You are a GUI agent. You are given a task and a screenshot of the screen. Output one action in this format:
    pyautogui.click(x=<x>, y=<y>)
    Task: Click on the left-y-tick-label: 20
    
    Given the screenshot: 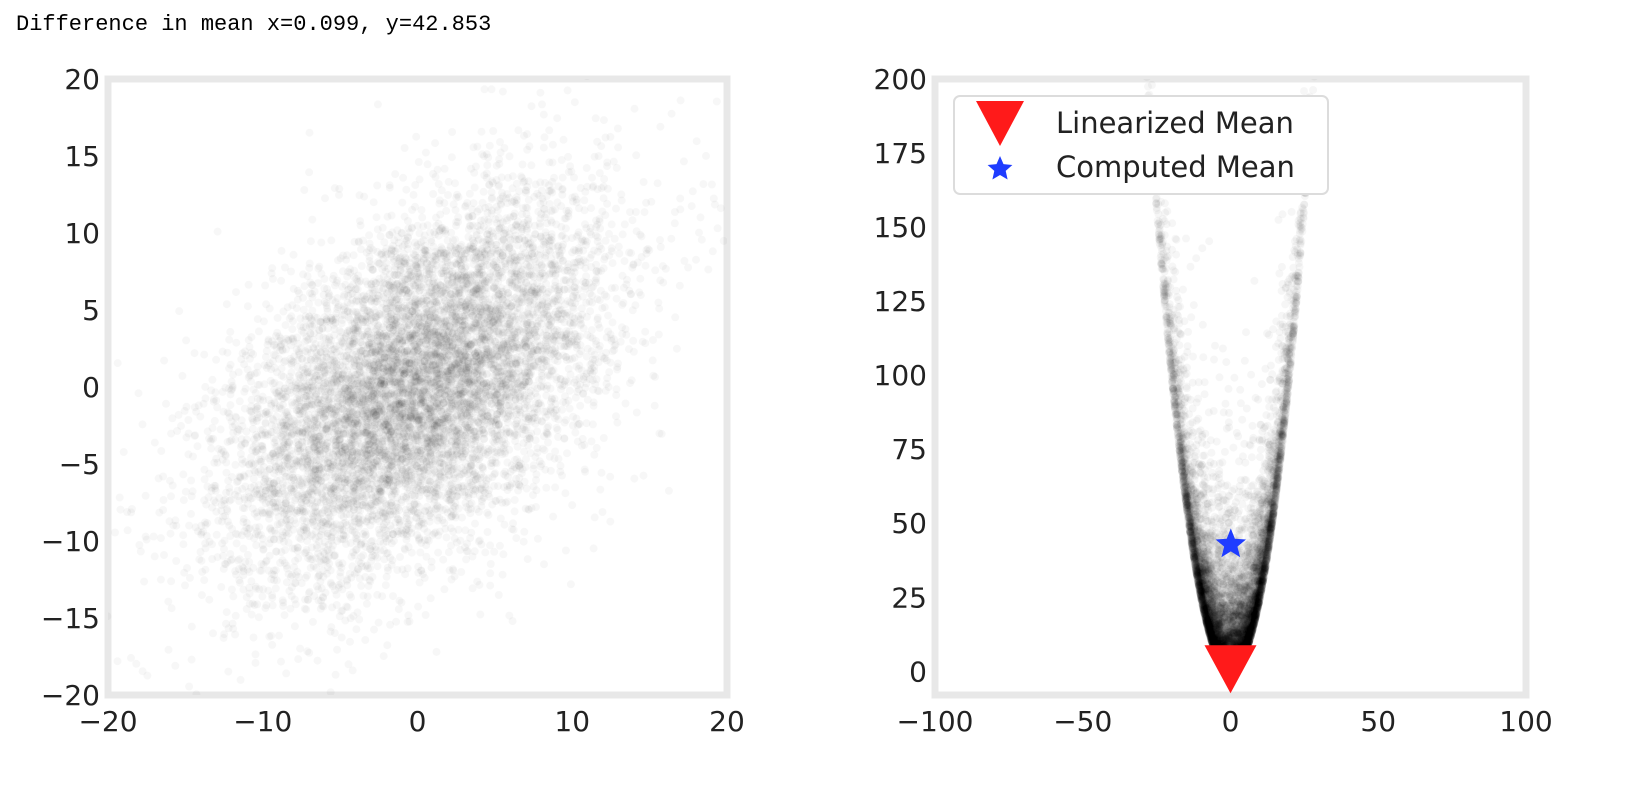 What is the action you would take?
    pyautogui.click(x=82, y=79)
    